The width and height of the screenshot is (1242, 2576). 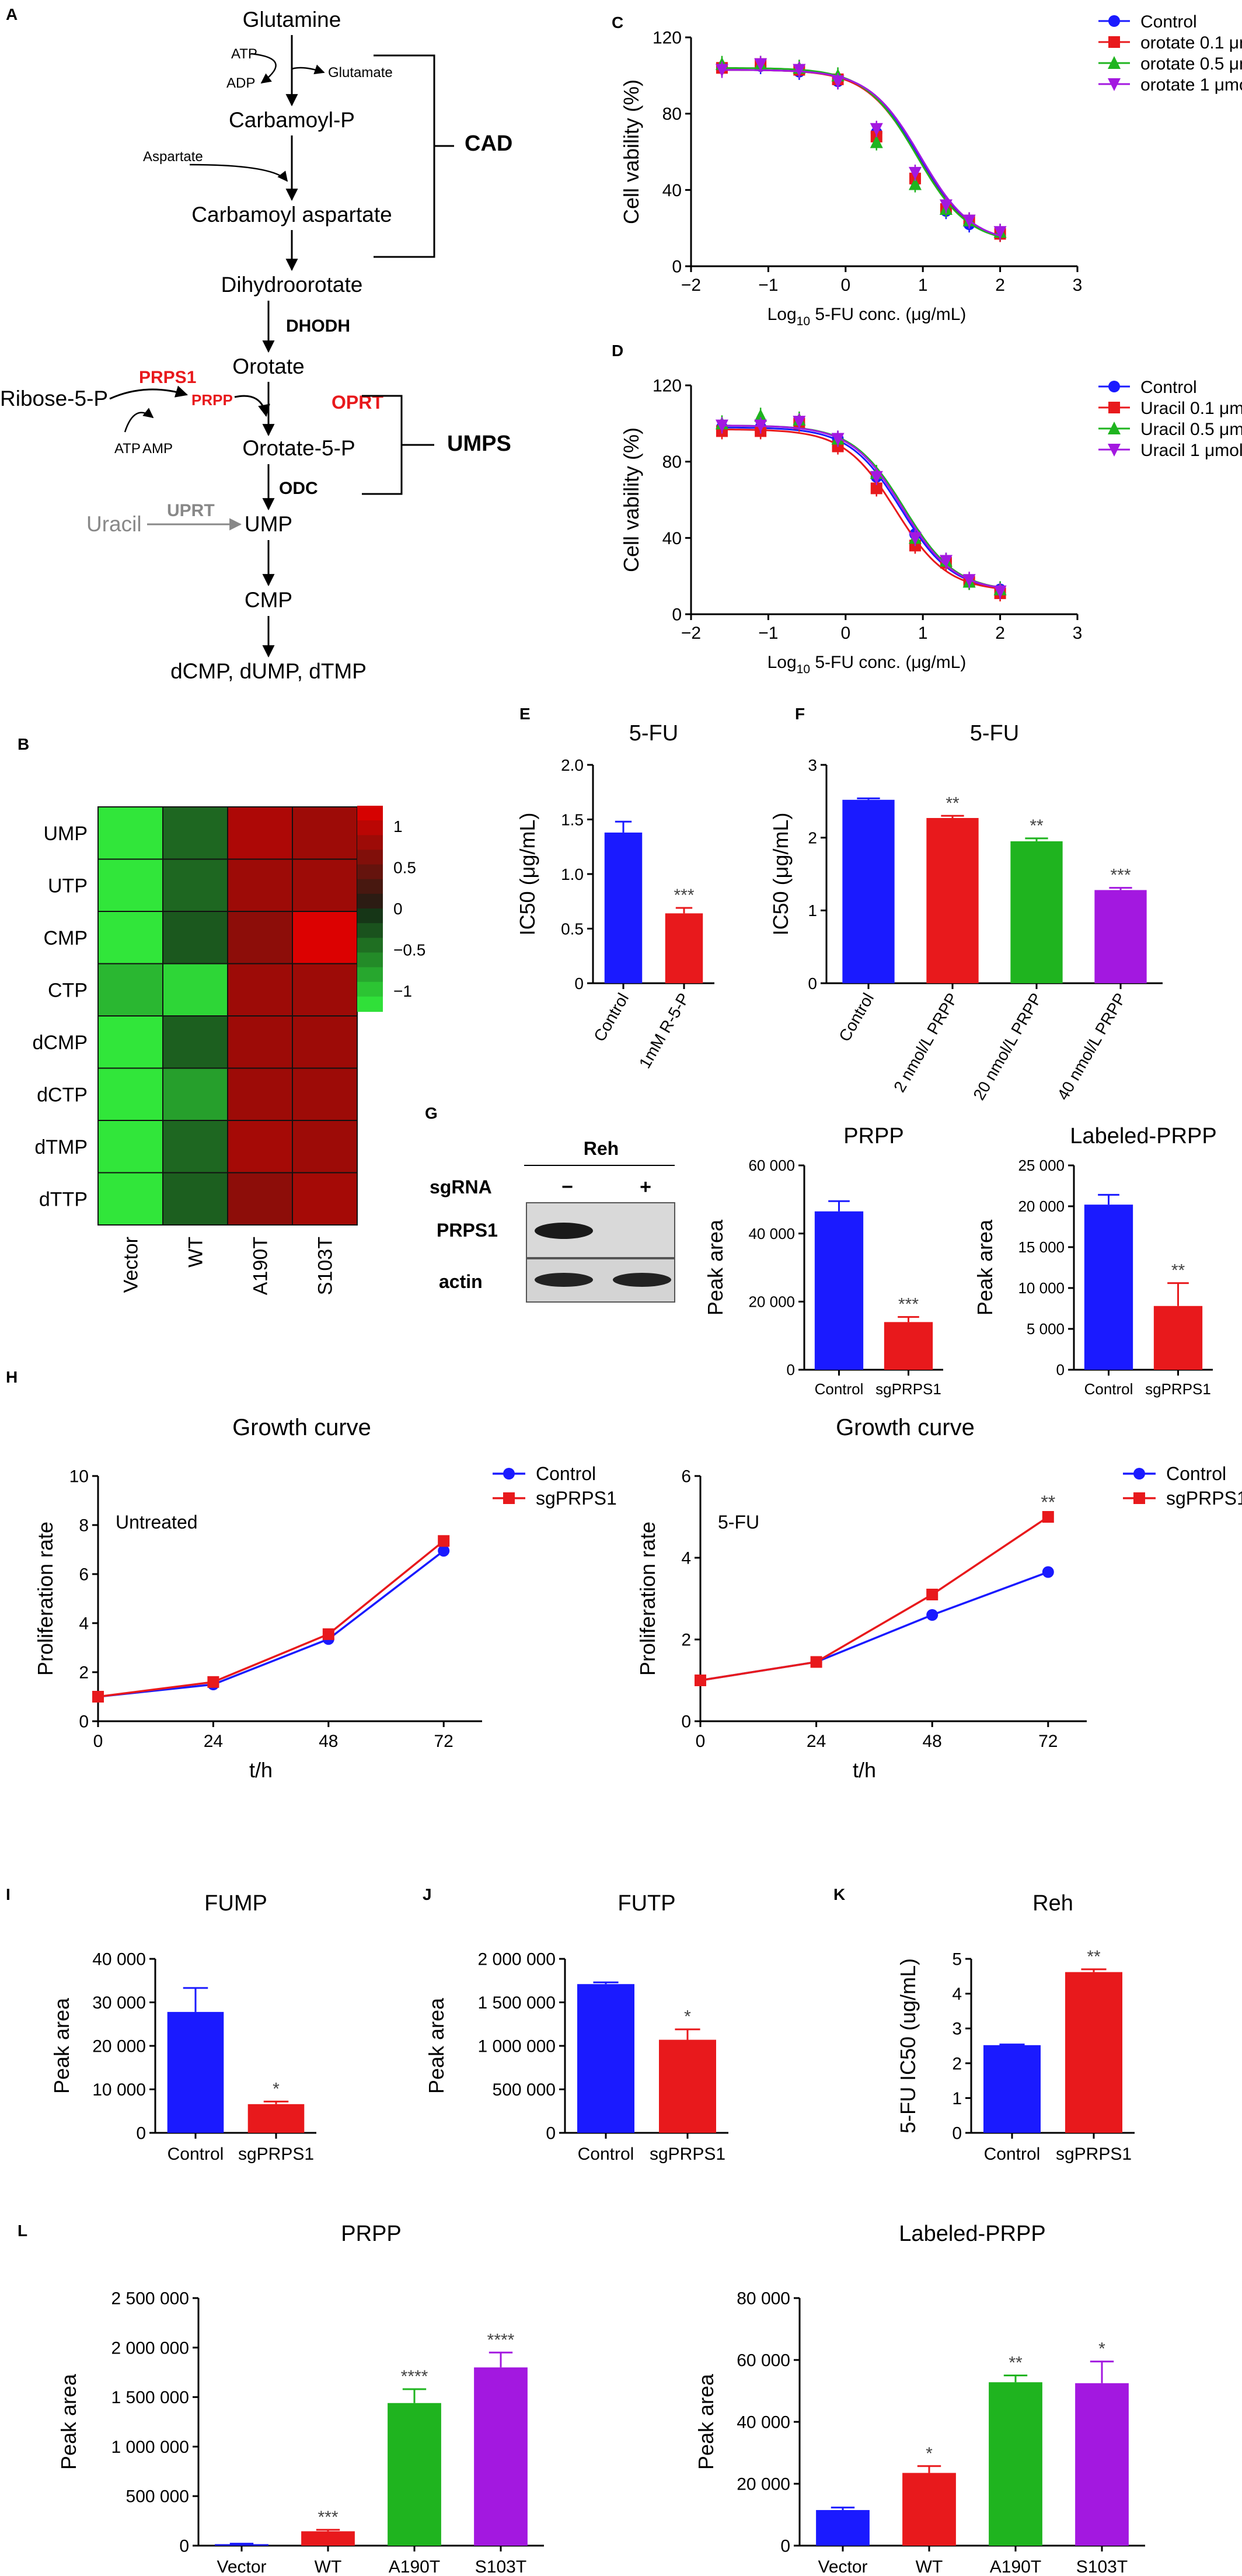 I want to click on x-tick-label: 2, so click(x=1000, y=285).